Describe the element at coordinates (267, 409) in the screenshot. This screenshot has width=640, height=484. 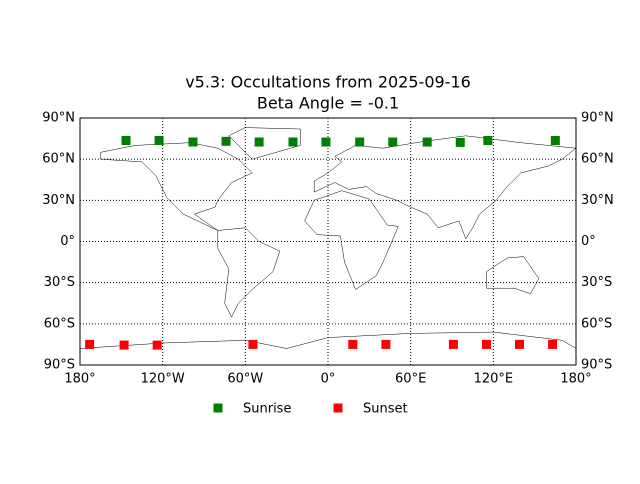
I see `legend-label: Sunrise` at that location.